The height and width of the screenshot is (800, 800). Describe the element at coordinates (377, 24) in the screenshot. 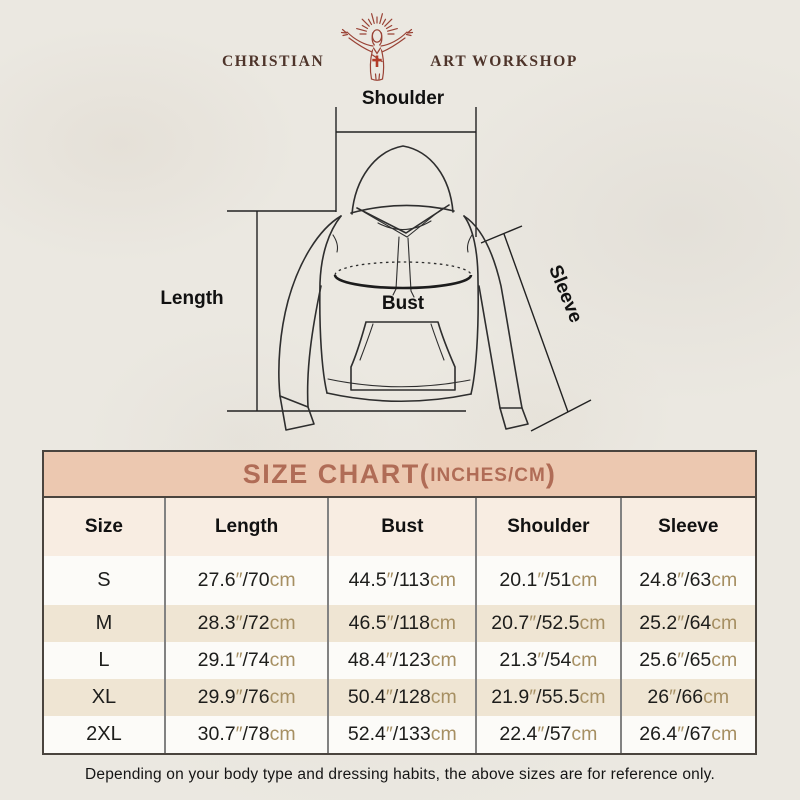

I see `sunburst-rays` at that location.